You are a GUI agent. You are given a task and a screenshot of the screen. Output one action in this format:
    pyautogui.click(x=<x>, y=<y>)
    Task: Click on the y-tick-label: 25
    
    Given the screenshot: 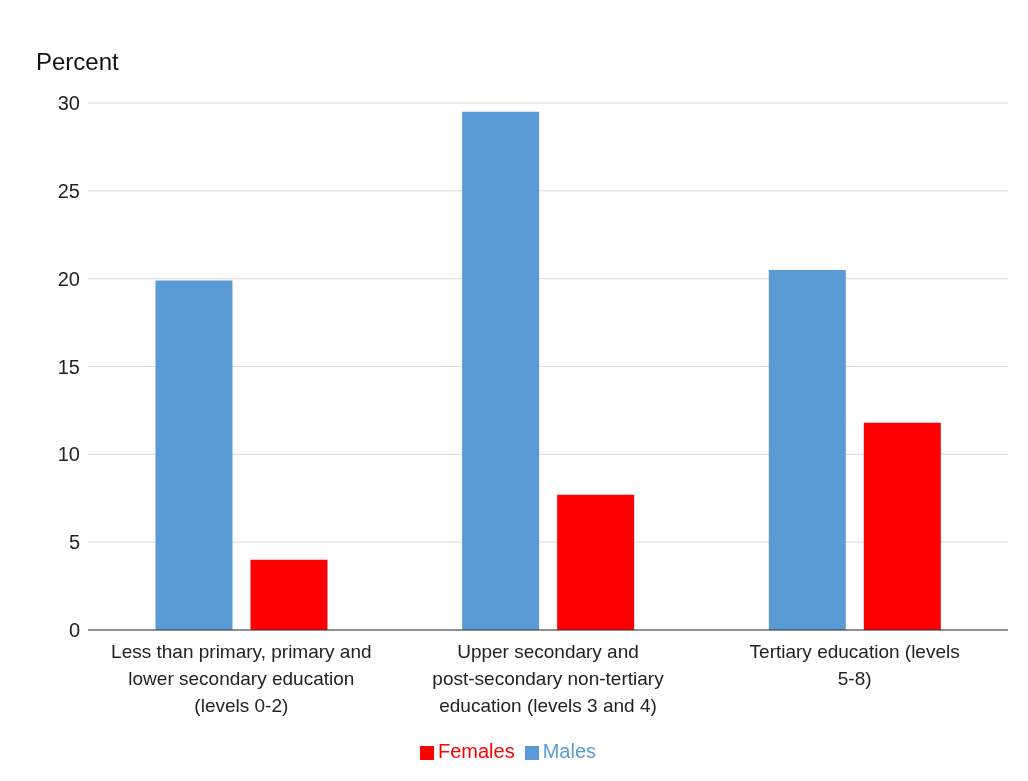 What is the action you would take?
    pyautogui.click(x=68, y=190)
    